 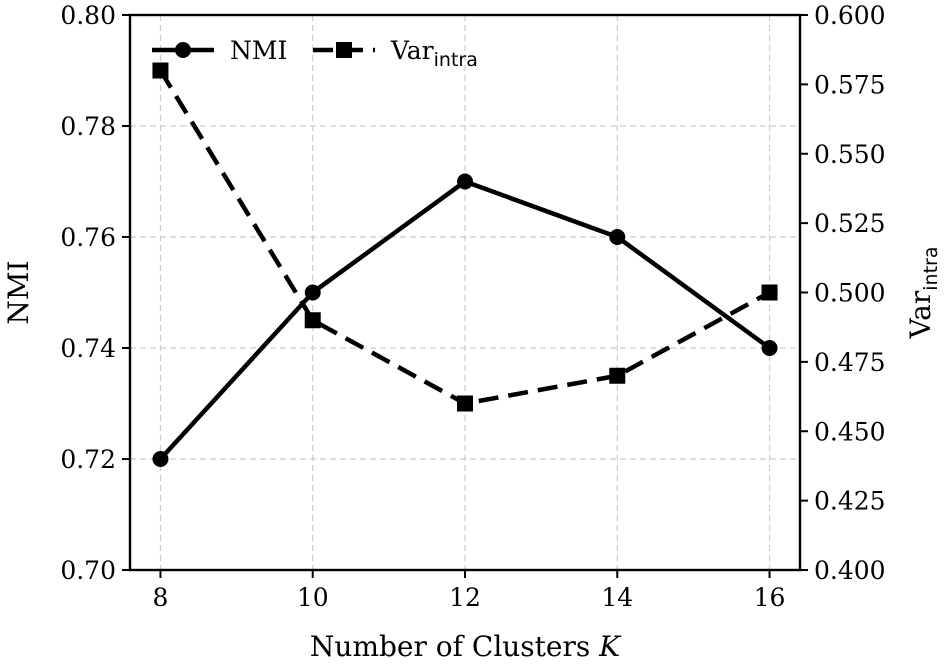 What do you see at coordinates (88, 459) in the screenshot?
I see `y-left-tick-label: 0.72` at bounding box center [88, 459].